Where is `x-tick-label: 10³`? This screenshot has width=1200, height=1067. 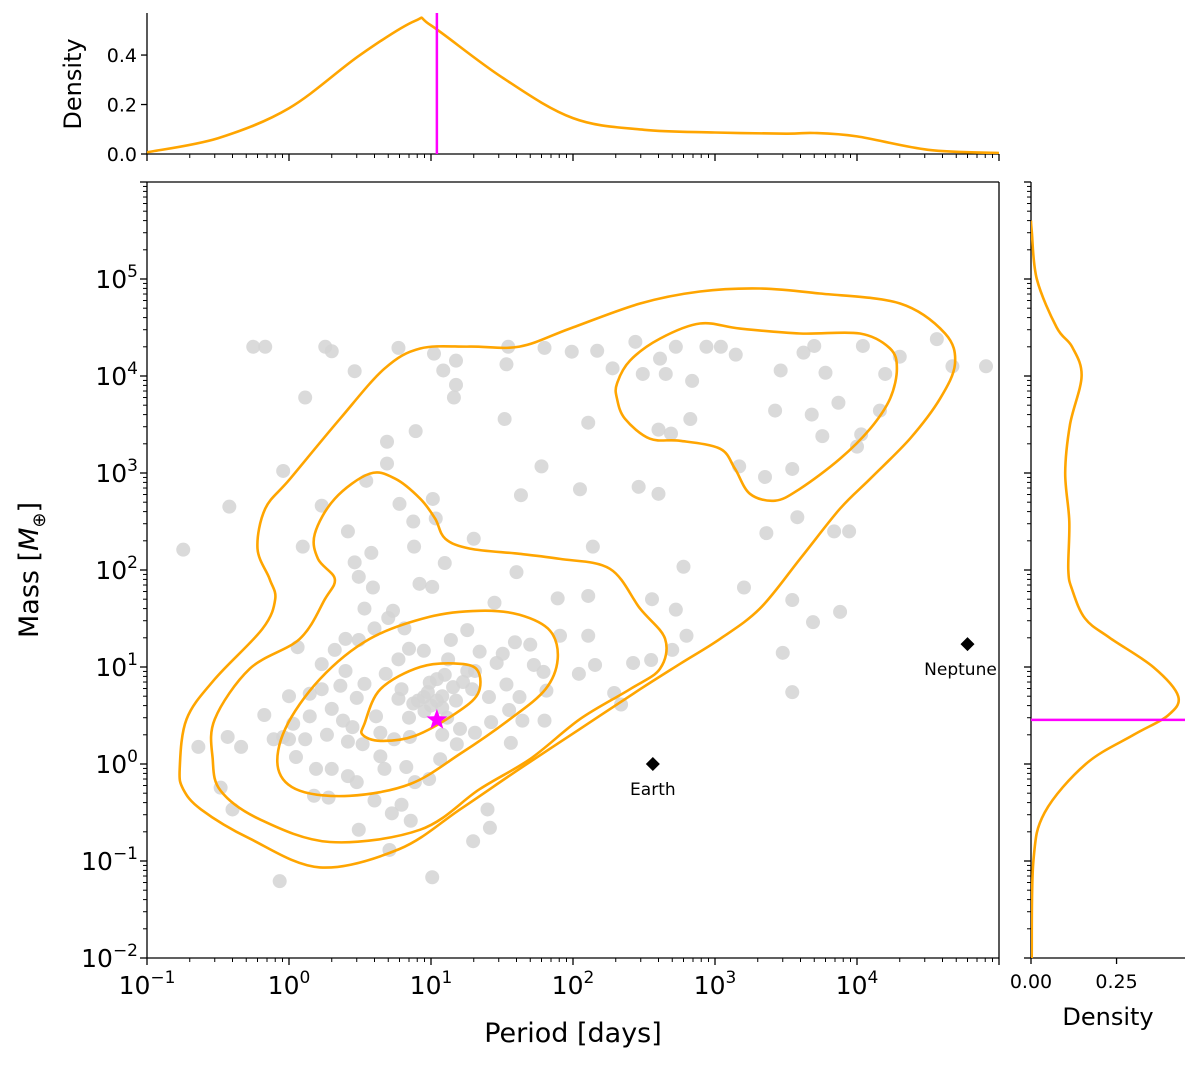 x-tick-label: 10³ is located at coordinates (715, 984).